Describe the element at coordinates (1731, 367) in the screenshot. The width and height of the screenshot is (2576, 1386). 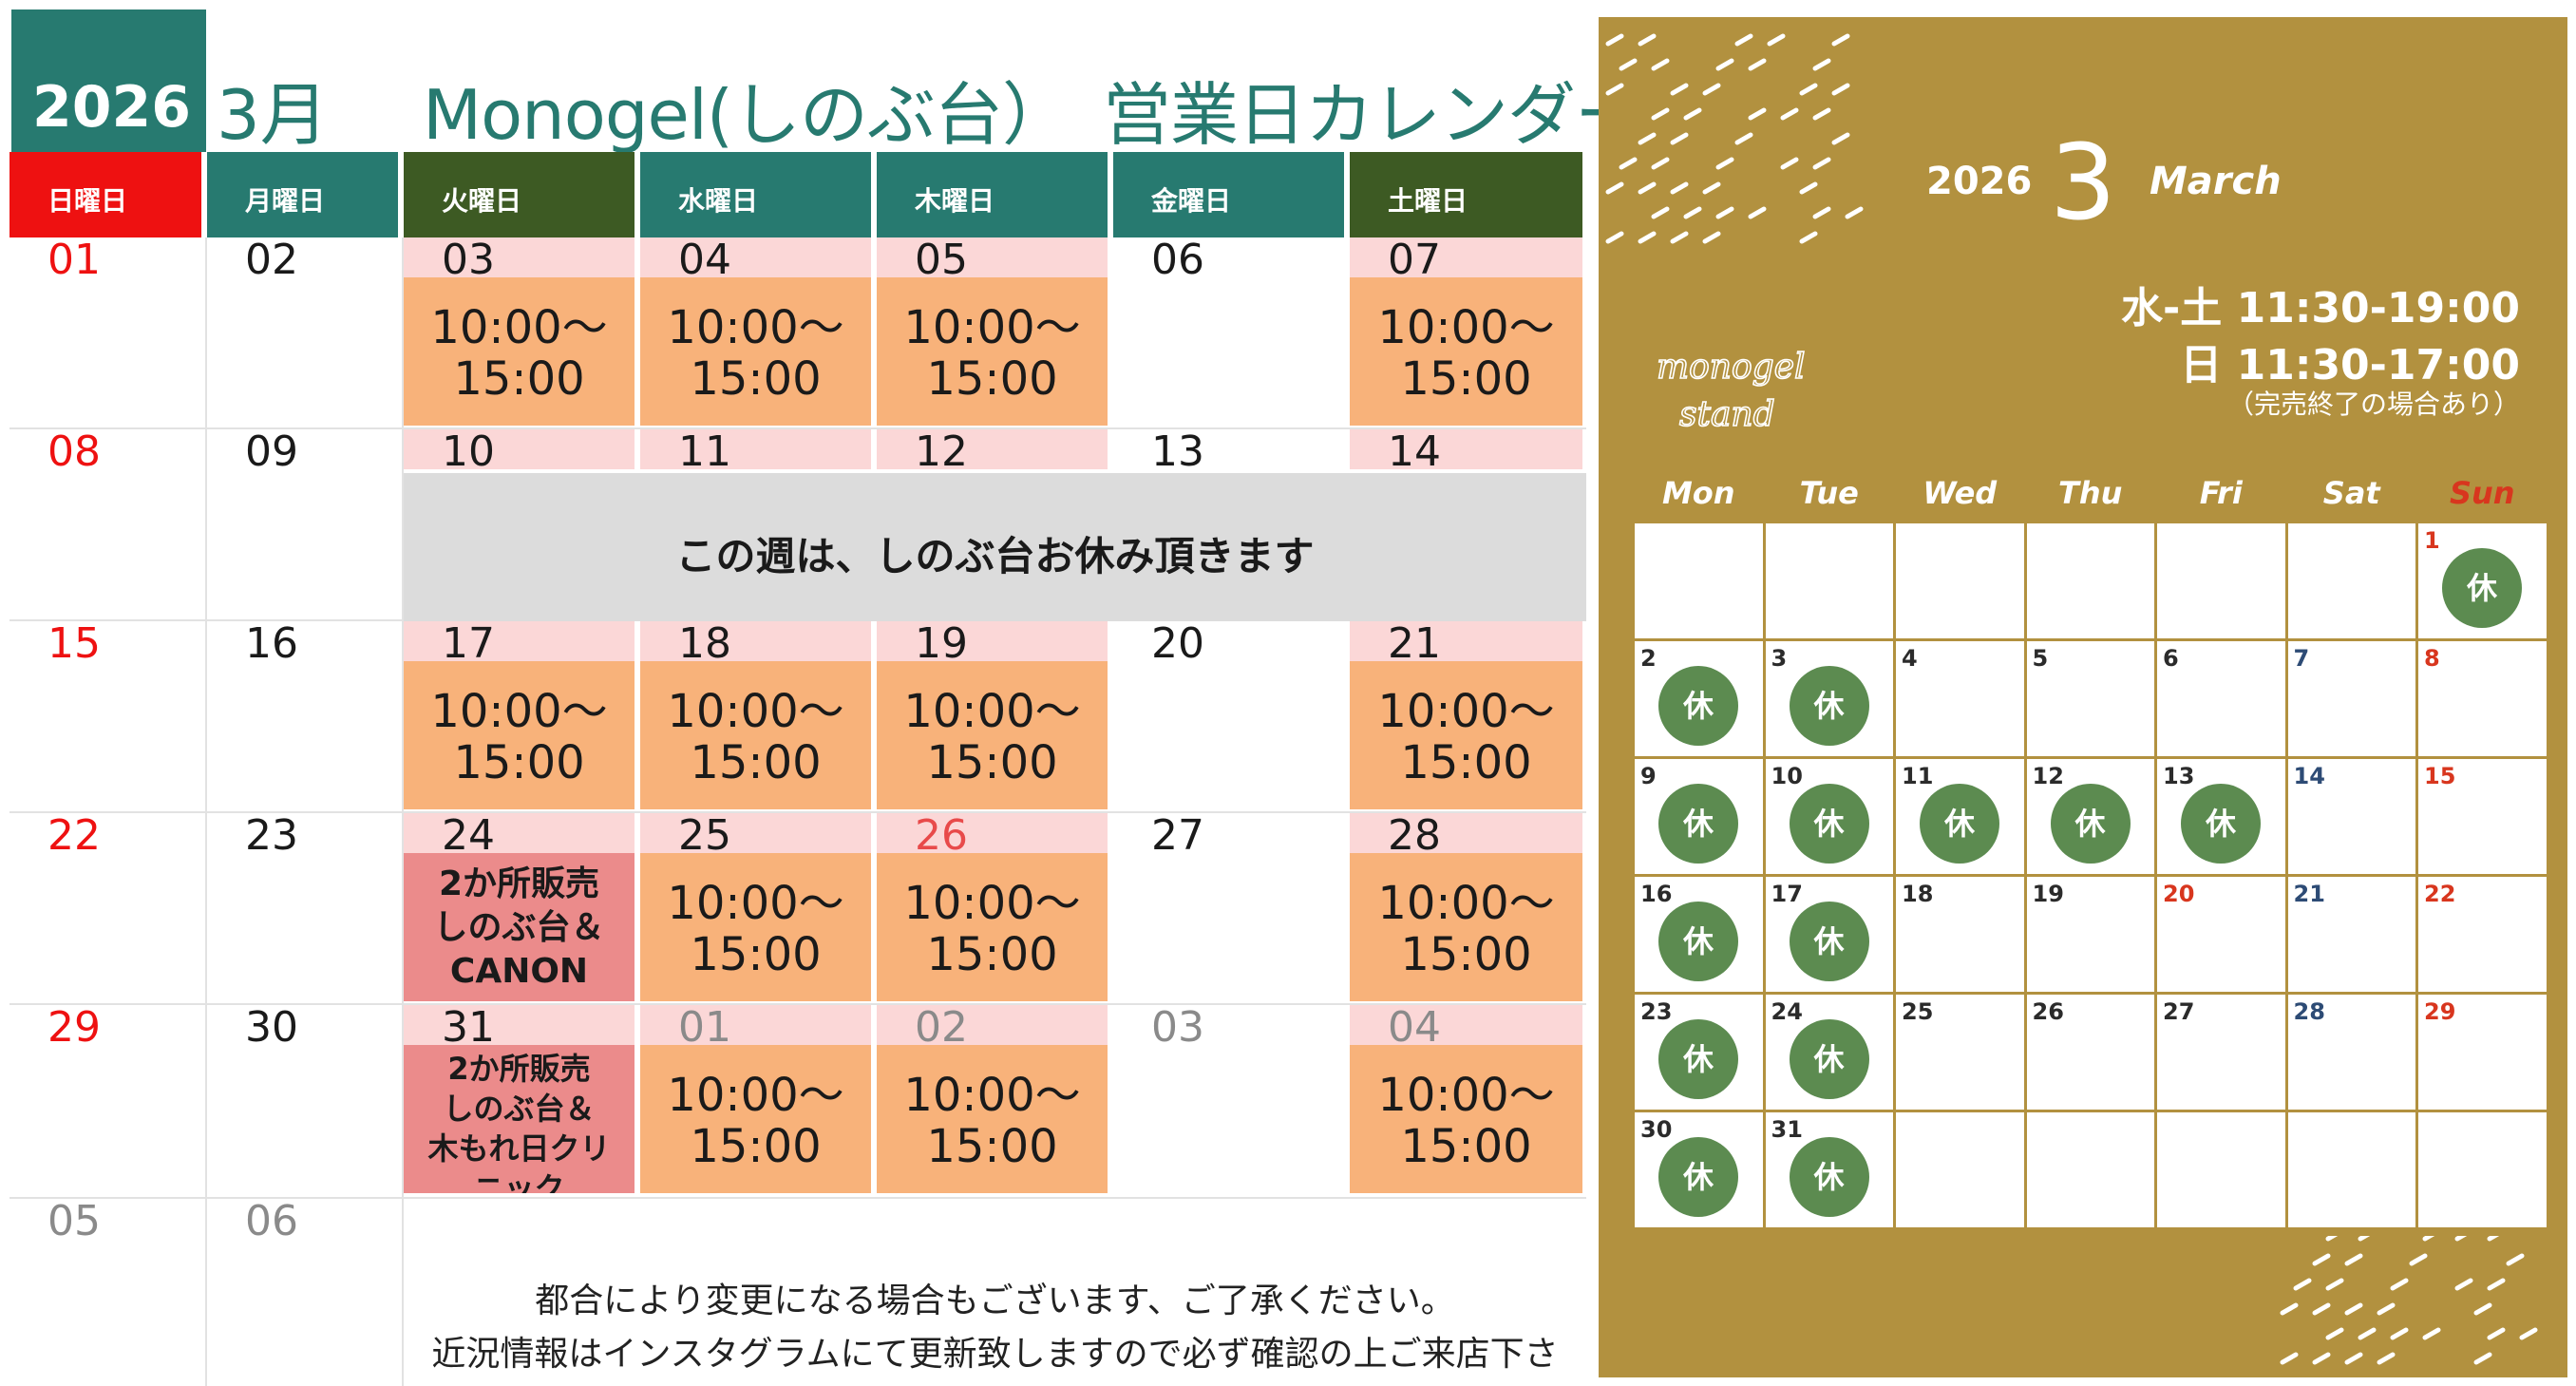
I see `svg-text: monogel` at that location.